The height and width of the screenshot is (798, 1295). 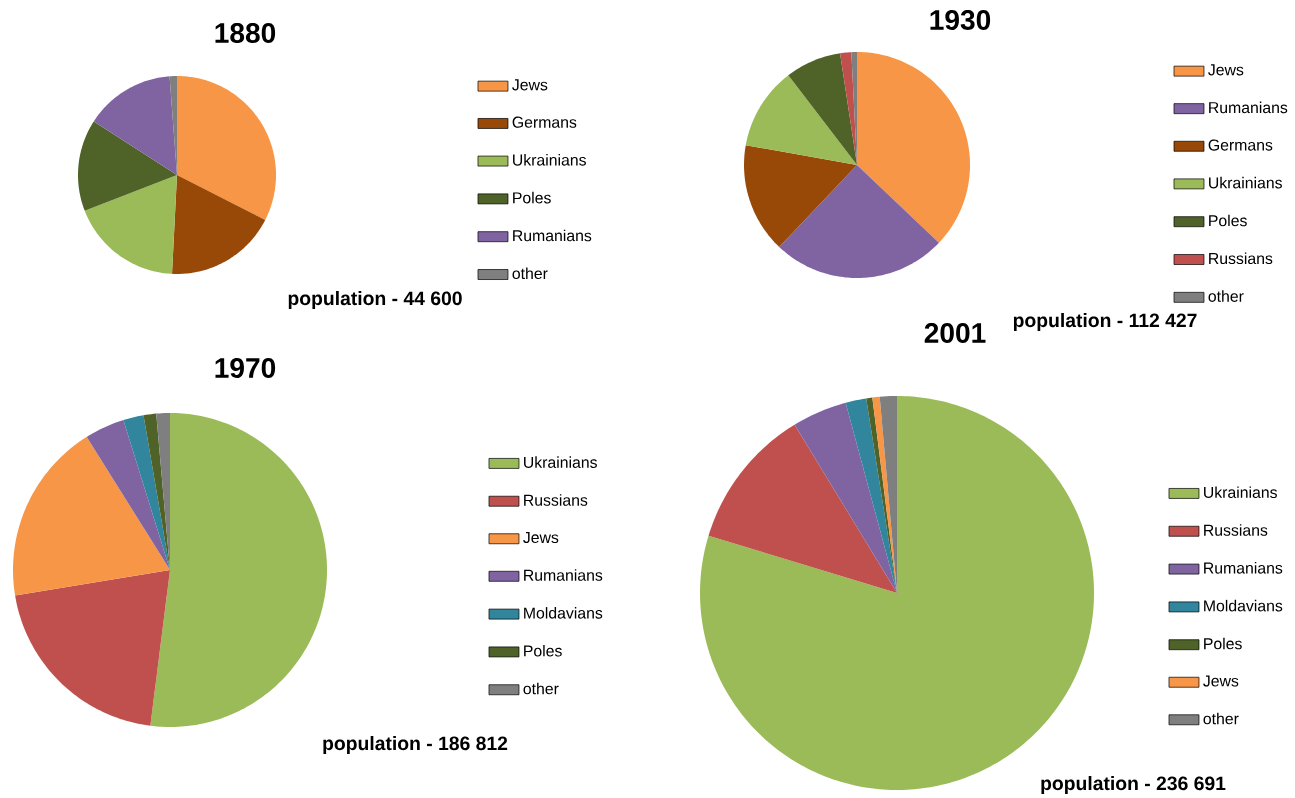 What do you see at coordinates (245, 33) in the screenshot?
I see `chart-title: 1880` at bounding box center [245, 33].